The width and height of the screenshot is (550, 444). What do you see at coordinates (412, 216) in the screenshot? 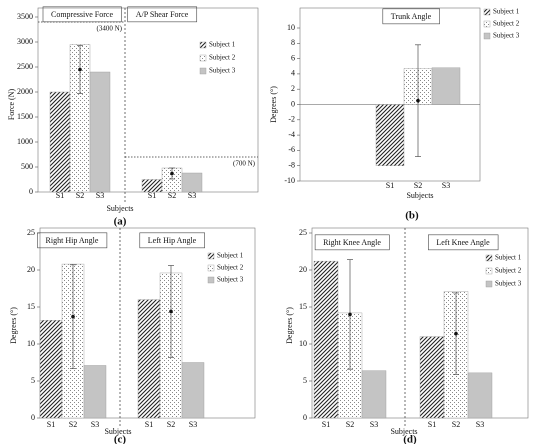
I see `panel-label: (b)` at bounding box center [412, 216].